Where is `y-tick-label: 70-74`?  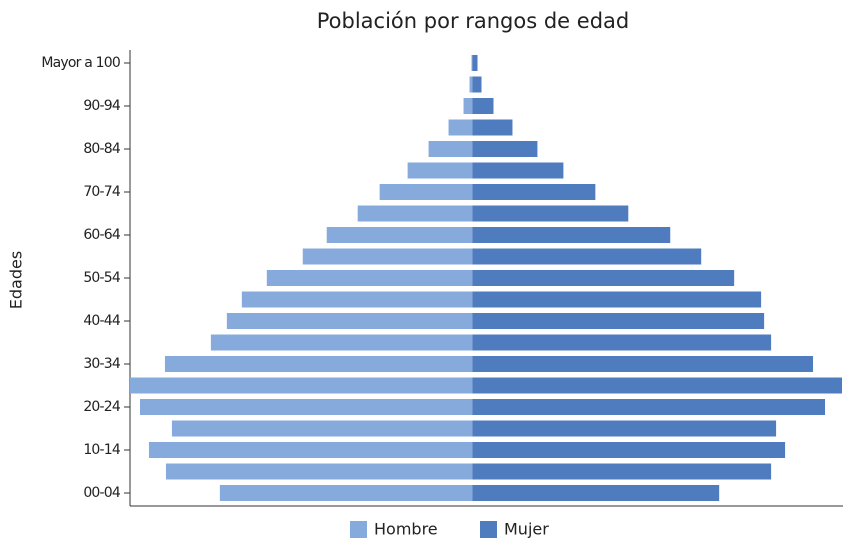 y-tick-label: 70-74 is located at coordinates (102, 192).